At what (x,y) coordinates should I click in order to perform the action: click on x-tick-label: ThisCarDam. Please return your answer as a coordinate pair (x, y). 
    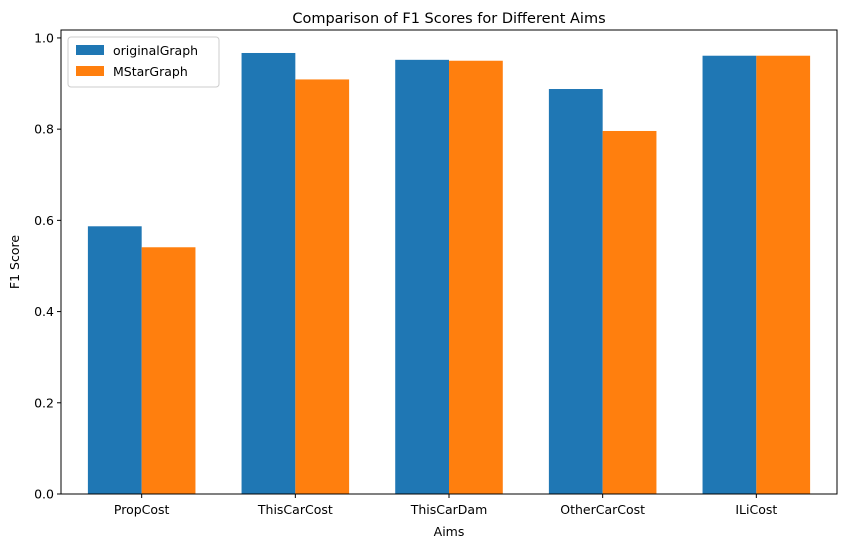
    Looking at the image, I should click on (449, 509).